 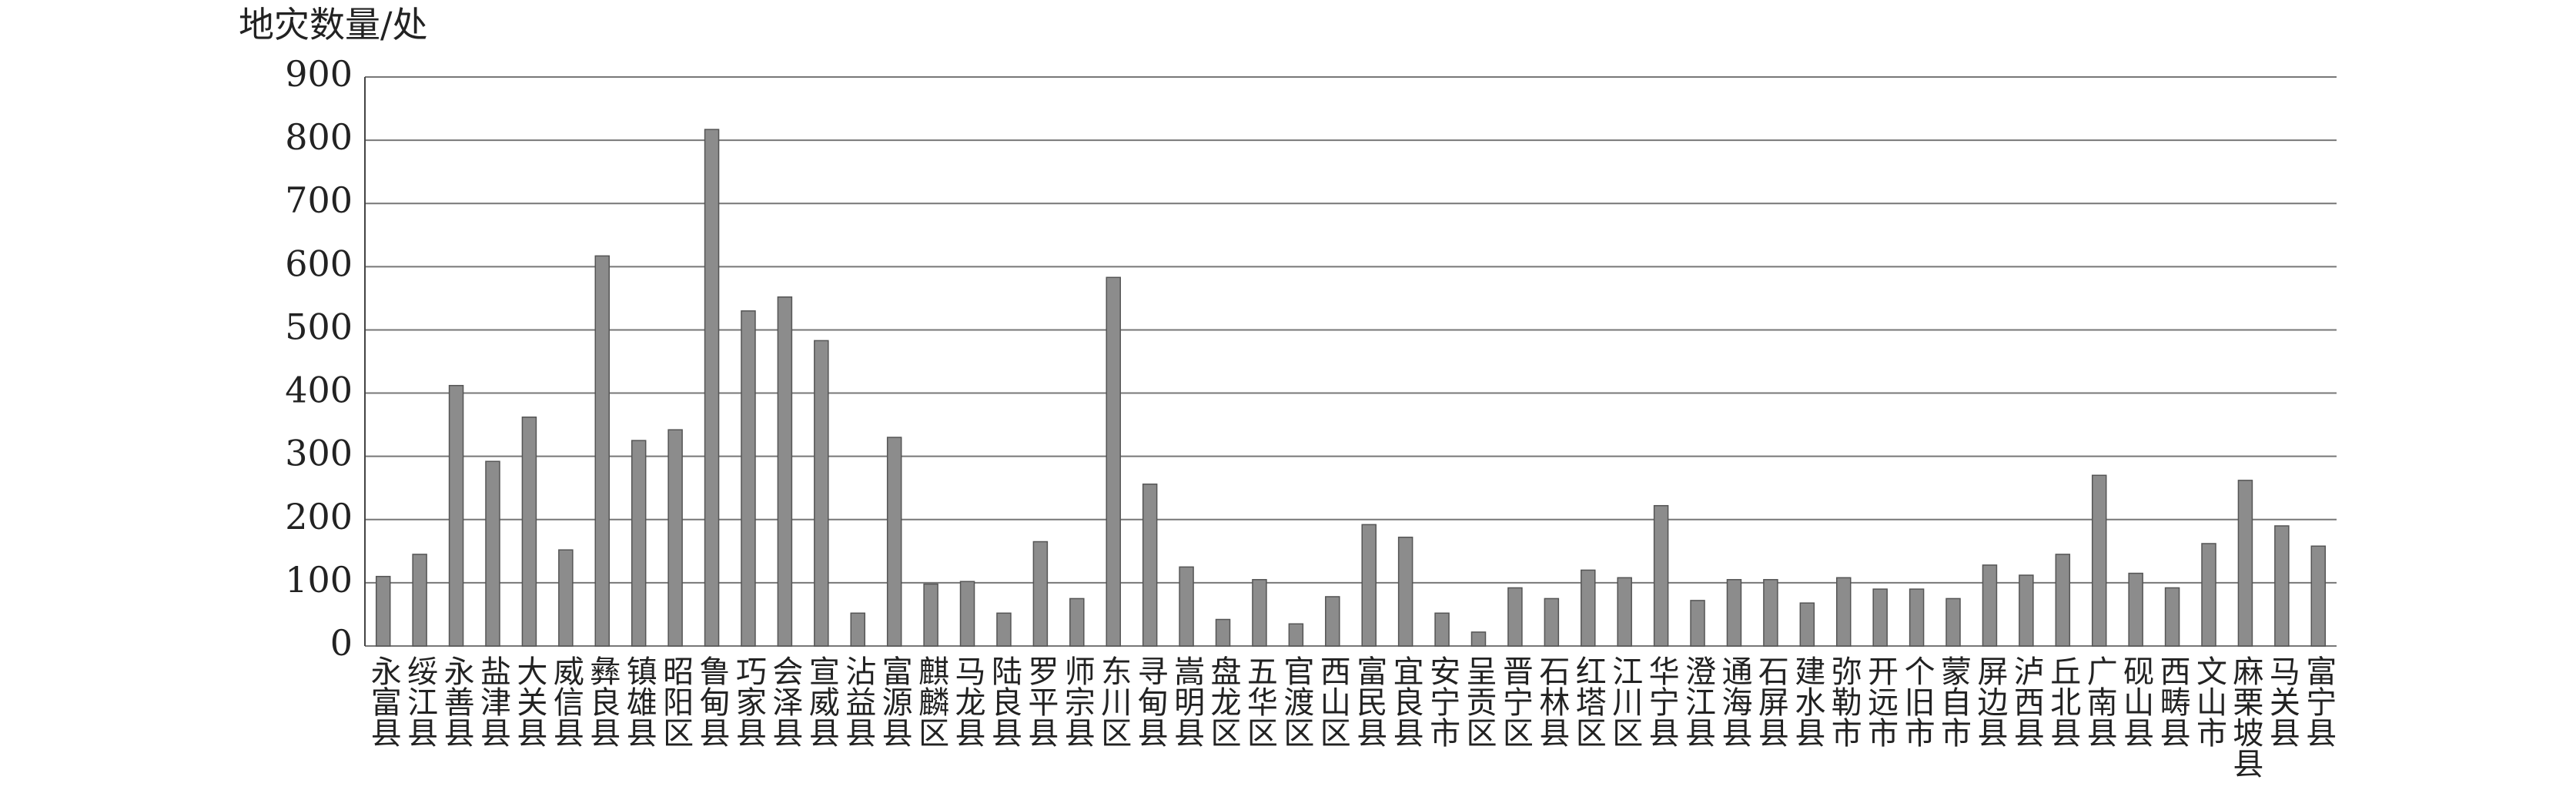 What do you see at coordinates (319, 200) in the screenshot?
I see `y-tick-label: 700` at bounding box center [319, 200].